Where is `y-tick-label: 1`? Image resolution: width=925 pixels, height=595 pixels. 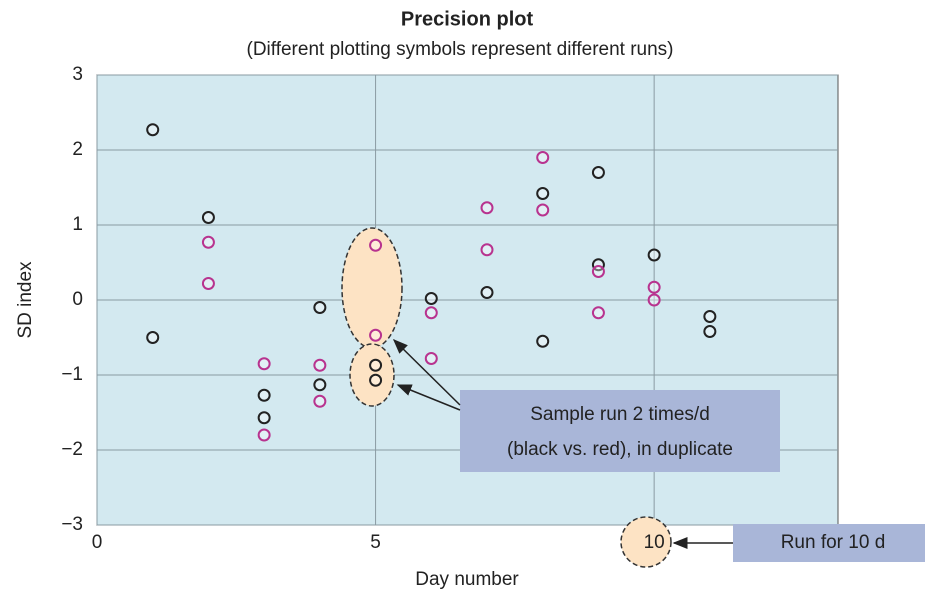
y-tick-label: 1 is located at coordinates (77, 224).